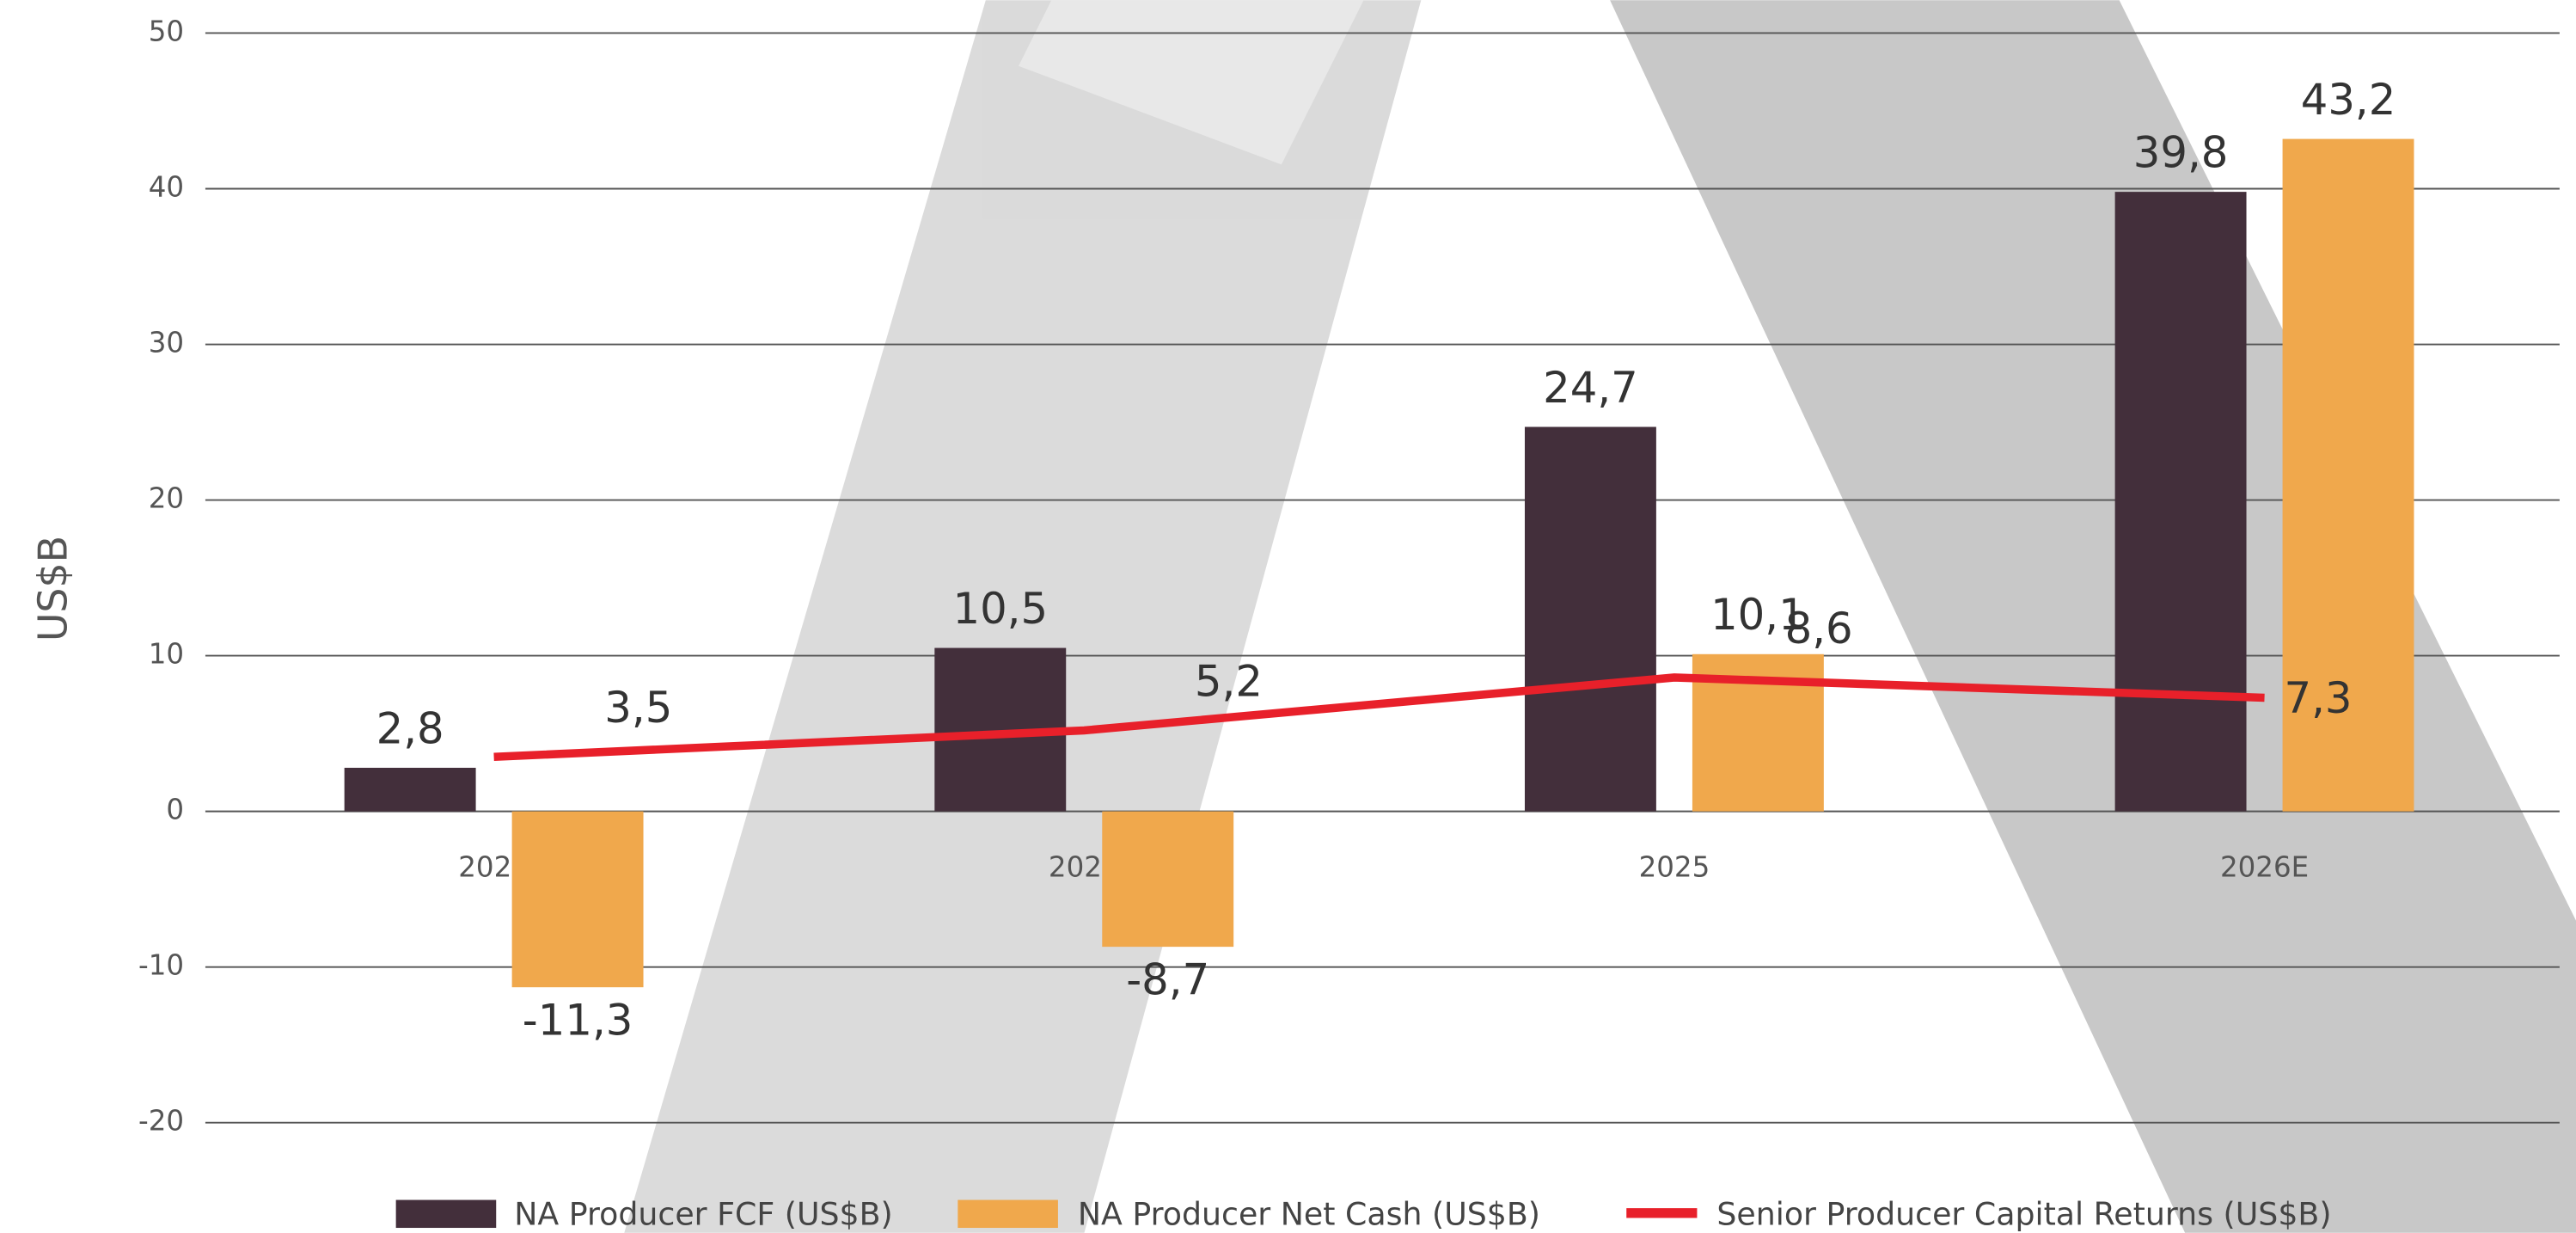 The width and height of the screenshot is (2576, 1233). What do you see at coordinates (578, 1021) in the screenshot?
I see `data-label: -11,3` at bounding box center [578, 1021].